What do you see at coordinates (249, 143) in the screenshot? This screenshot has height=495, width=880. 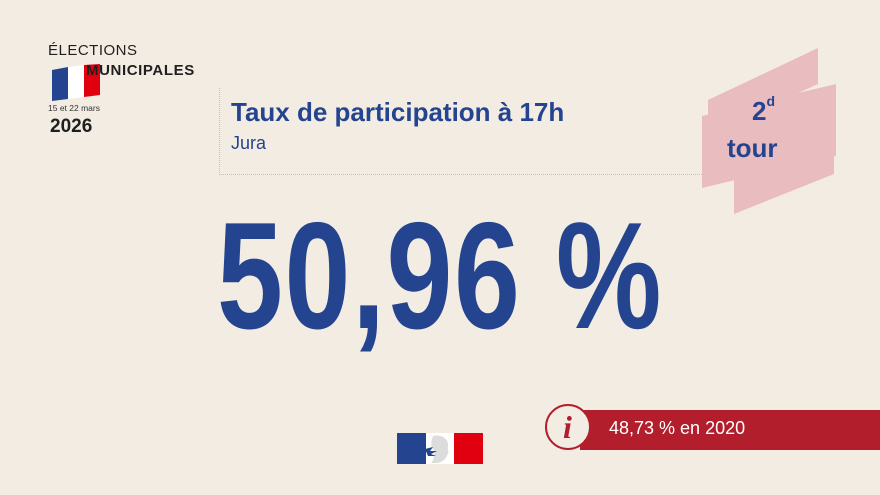 I see `department-label: Jura` at bounding box center [249, 143].